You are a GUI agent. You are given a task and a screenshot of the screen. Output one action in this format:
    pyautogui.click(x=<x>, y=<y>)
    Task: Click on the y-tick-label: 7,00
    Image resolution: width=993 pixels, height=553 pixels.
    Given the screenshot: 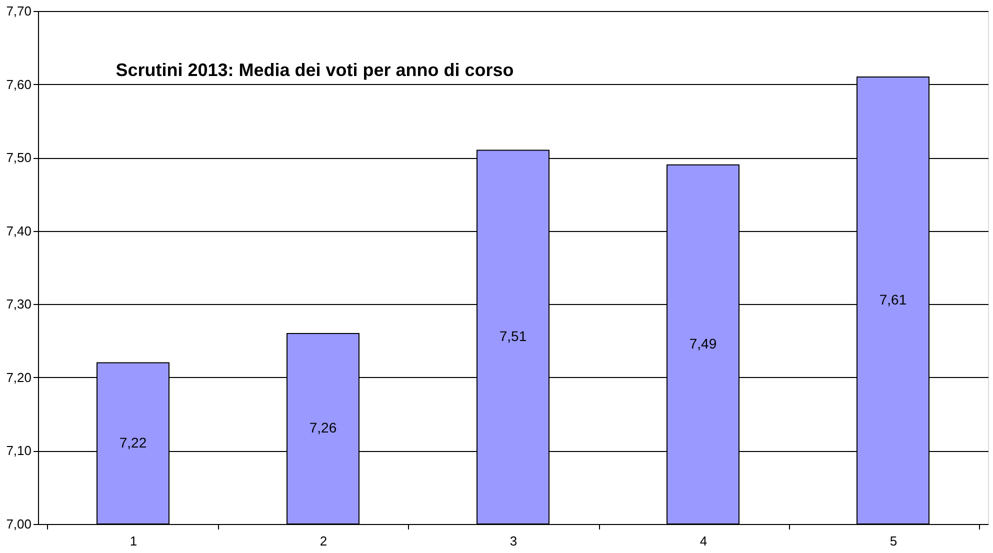 What is the action you would take?
    pyautogui.click(x=19, y=524)
    